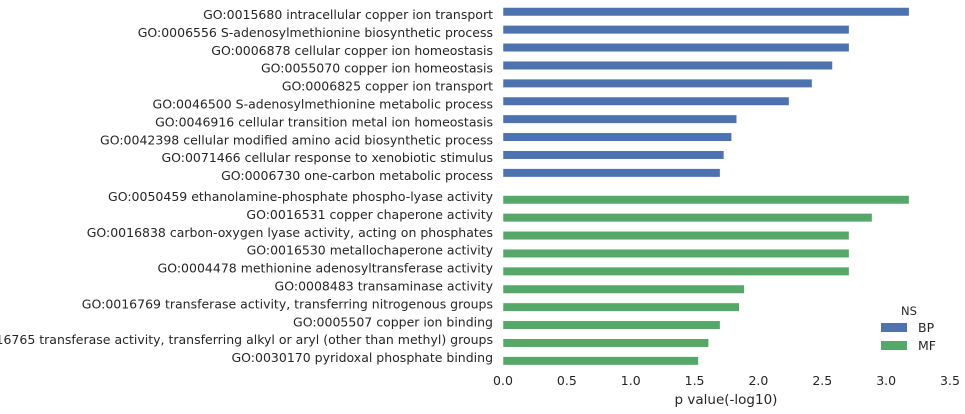 The image size is (965, 414). What do you see at coordinates (393, 321) in the screenshot?
I see `category-label: GO:0005507 copper ion binding` at bounding box center [393, 321].